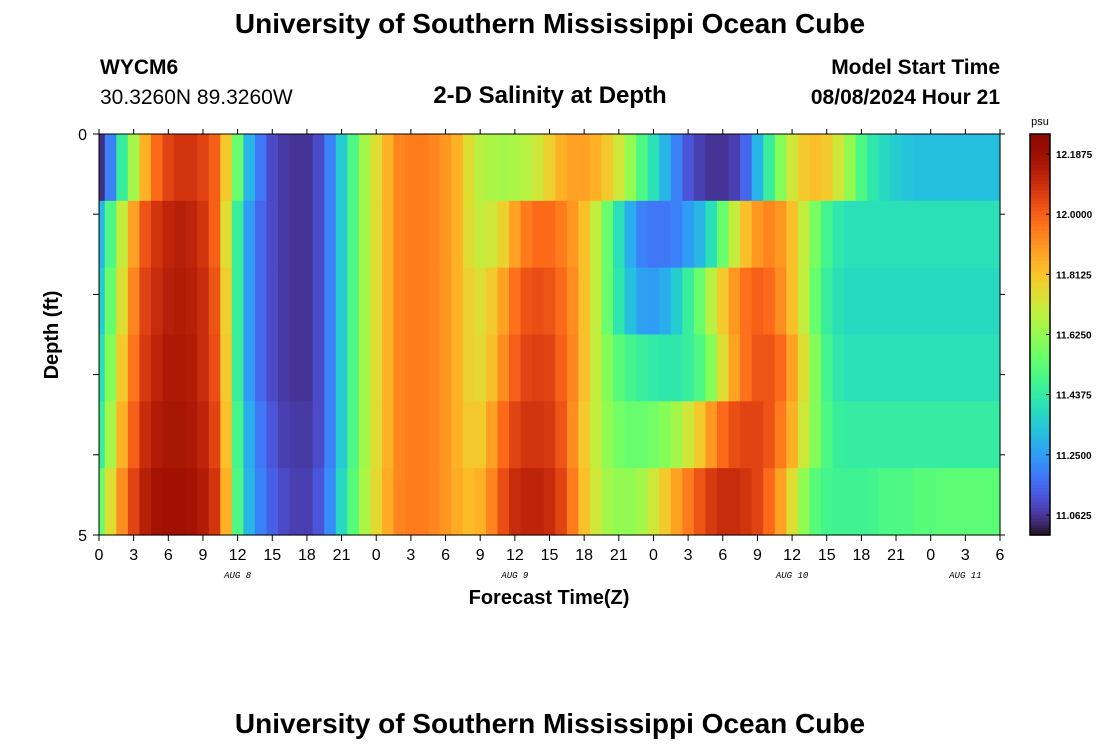 This screenshot has height=750, width=1100. Describe the element at coordinates (1000, 555) in the screenshot. I see `x-tick-label: 6` at that location.